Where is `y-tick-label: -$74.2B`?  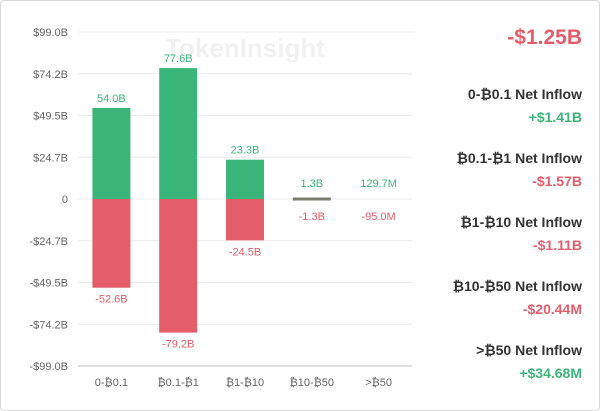 y-tick-label: -$74.2B is located at coordinates (48, 325).